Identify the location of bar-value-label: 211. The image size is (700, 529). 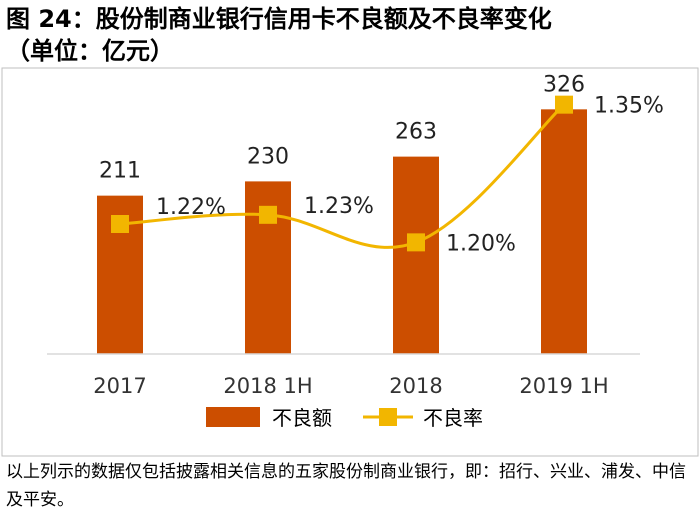
(120, 171).